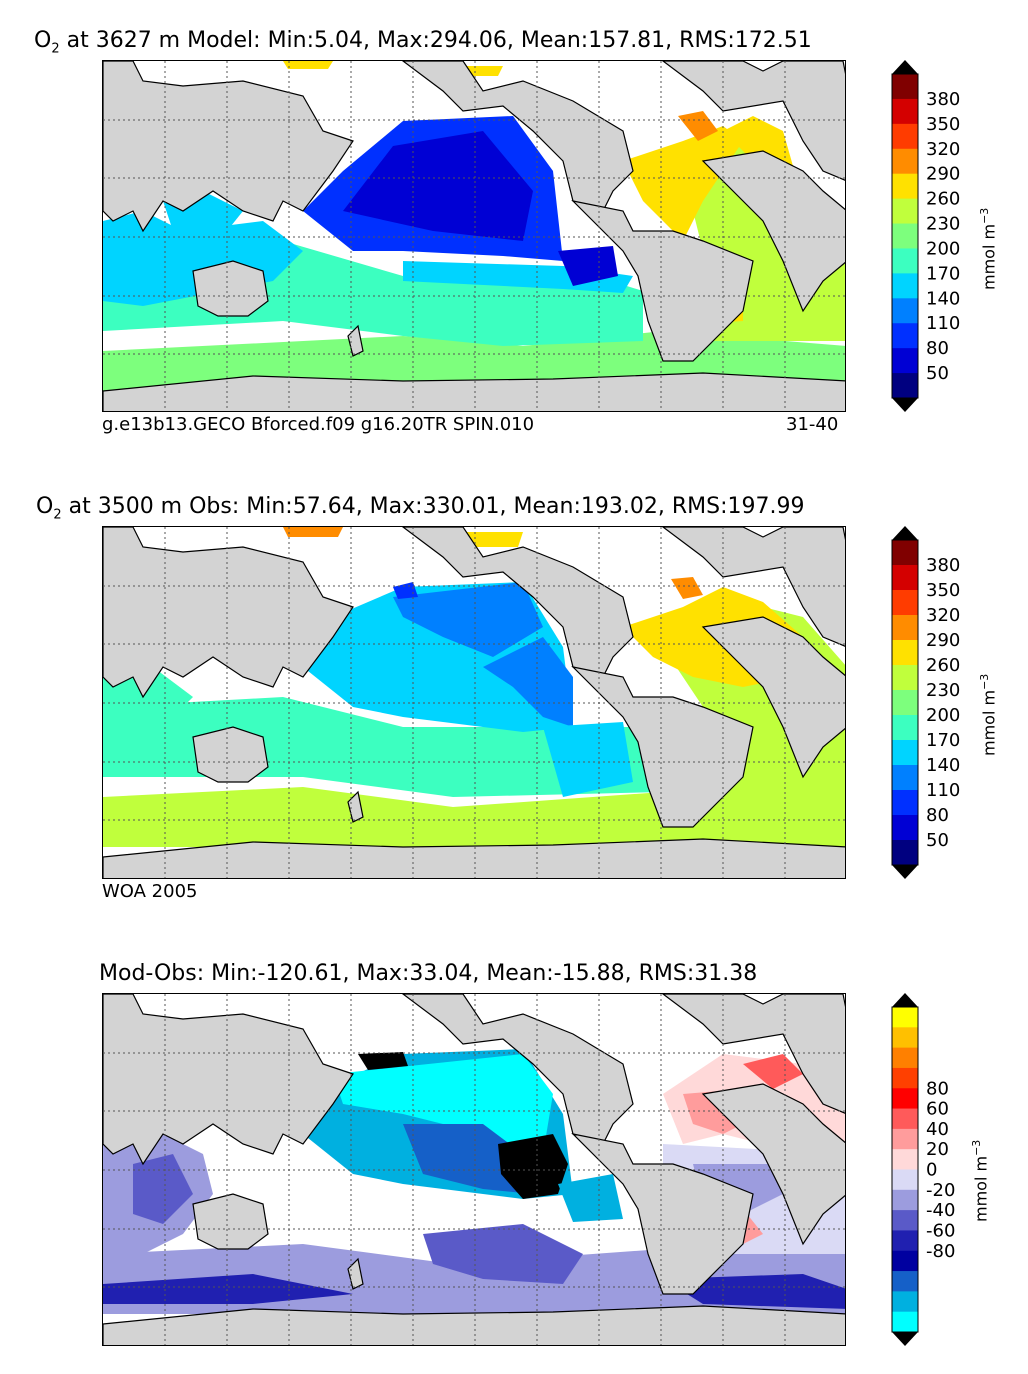  What do you see at coordinates (812, 424) in the screenshot?
I see `panel-1-caption-right: 31-40` at bounding box center [812, 424].